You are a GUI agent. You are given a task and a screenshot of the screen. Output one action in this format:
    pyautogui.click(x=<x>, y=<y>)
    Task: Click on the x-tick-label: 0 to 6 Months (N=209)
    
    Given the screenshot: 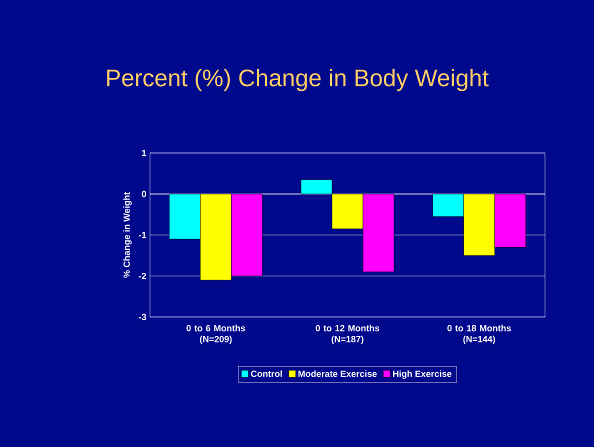 What is the action you would take?
    pyautogui.click(x=216, y=334)
    